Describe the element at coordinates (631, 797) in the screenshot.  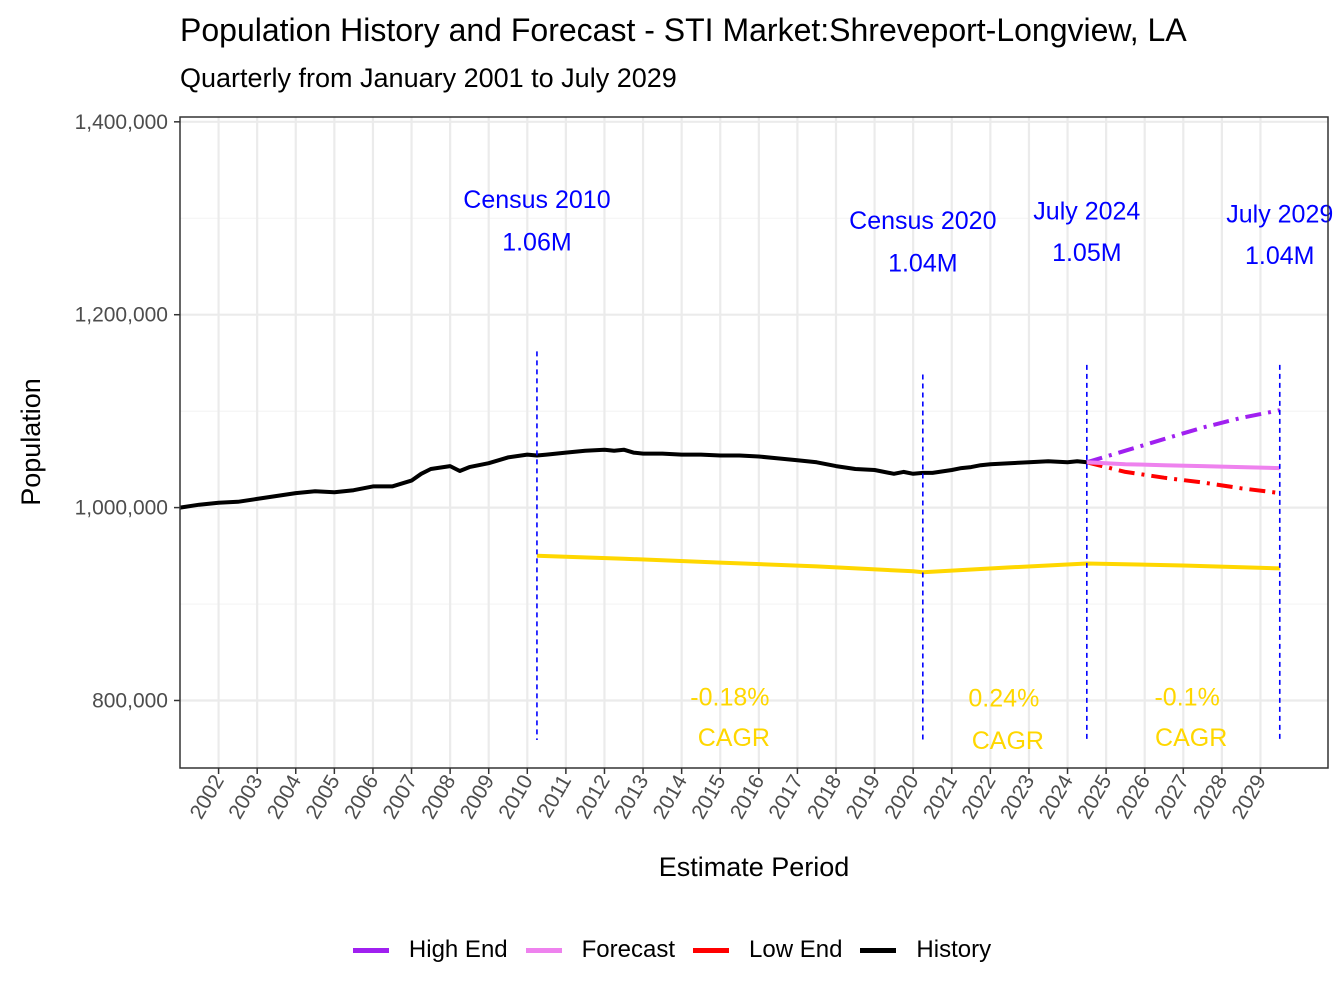
I see `x-tick-label: 2013` at that location.